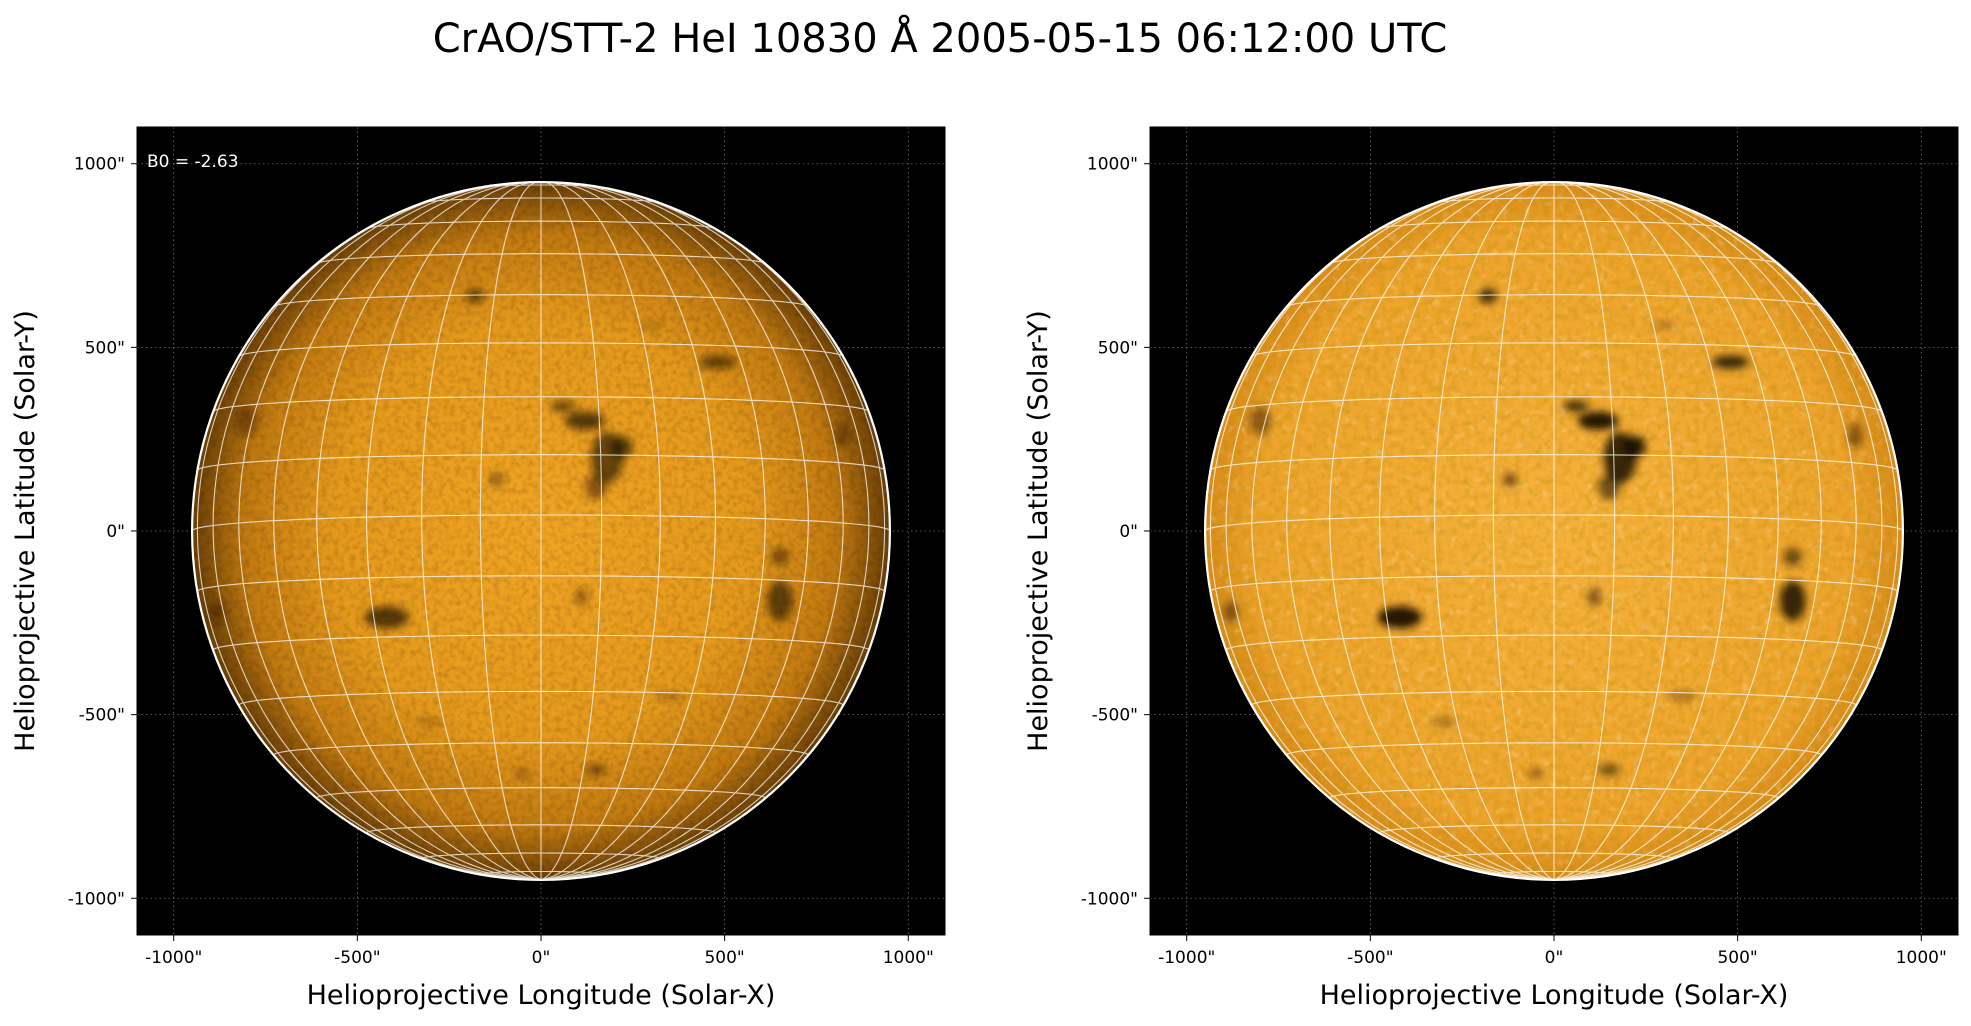 Image resolution: width=1971 pixels, height=1026 pixels. Describe the element at coordinates (1554, 872) in the screenshot. I see `right-parallel--80` at that location.